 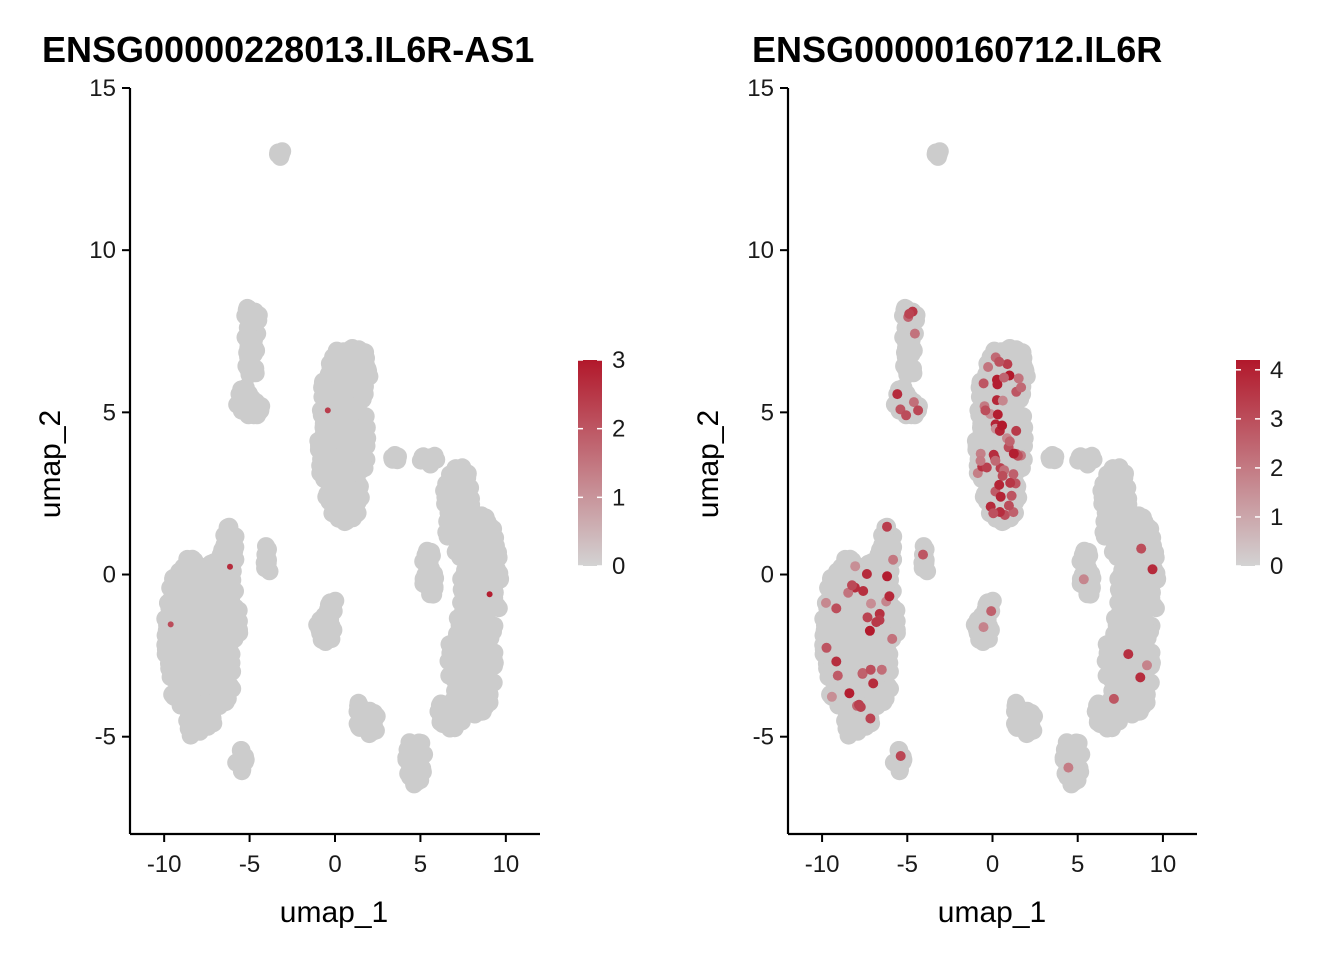 I want to click on x-tick-label: 0, so click(x=334, y=864).